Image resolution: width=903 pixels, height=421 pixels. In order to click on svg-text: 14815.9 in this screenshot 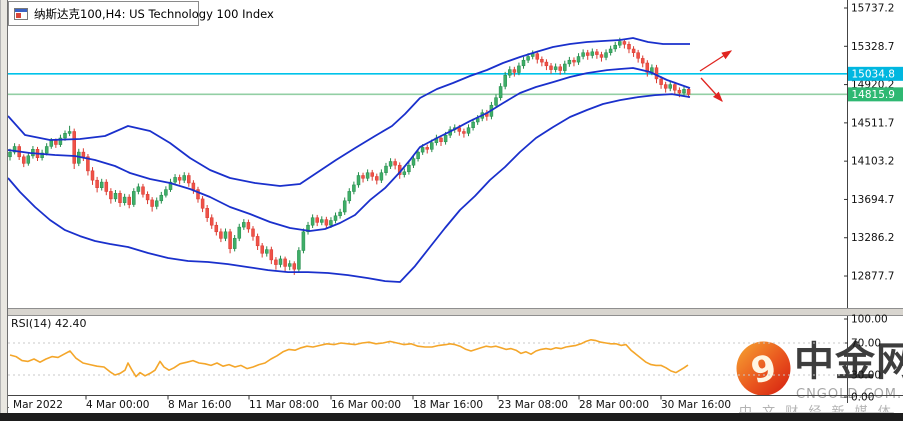, I will do `click(873, 95)`.